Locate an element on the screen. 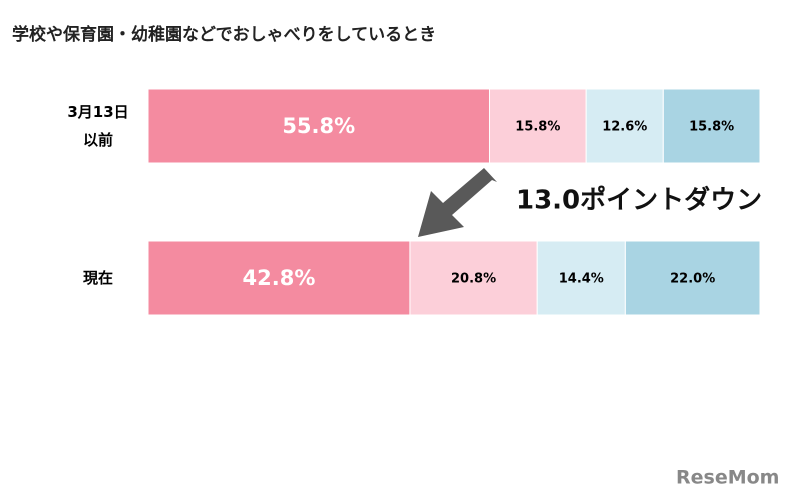  value-label: 42.8% is located at coordinates (279, 278).